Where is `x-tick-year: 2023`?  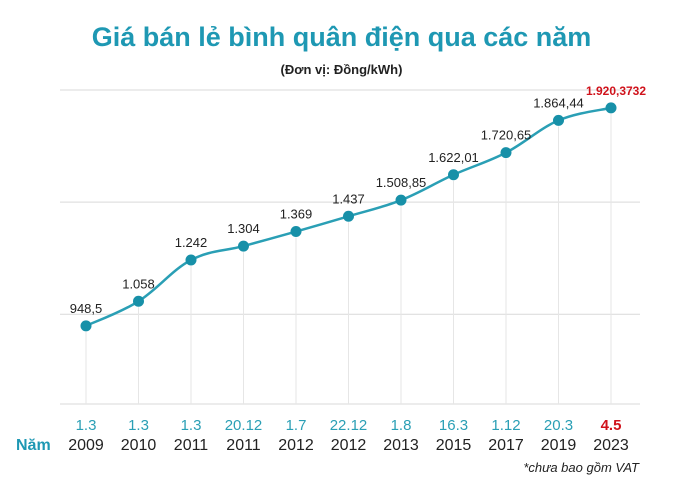
x-tick-year: 2023 is located at coordinates (611, 445).